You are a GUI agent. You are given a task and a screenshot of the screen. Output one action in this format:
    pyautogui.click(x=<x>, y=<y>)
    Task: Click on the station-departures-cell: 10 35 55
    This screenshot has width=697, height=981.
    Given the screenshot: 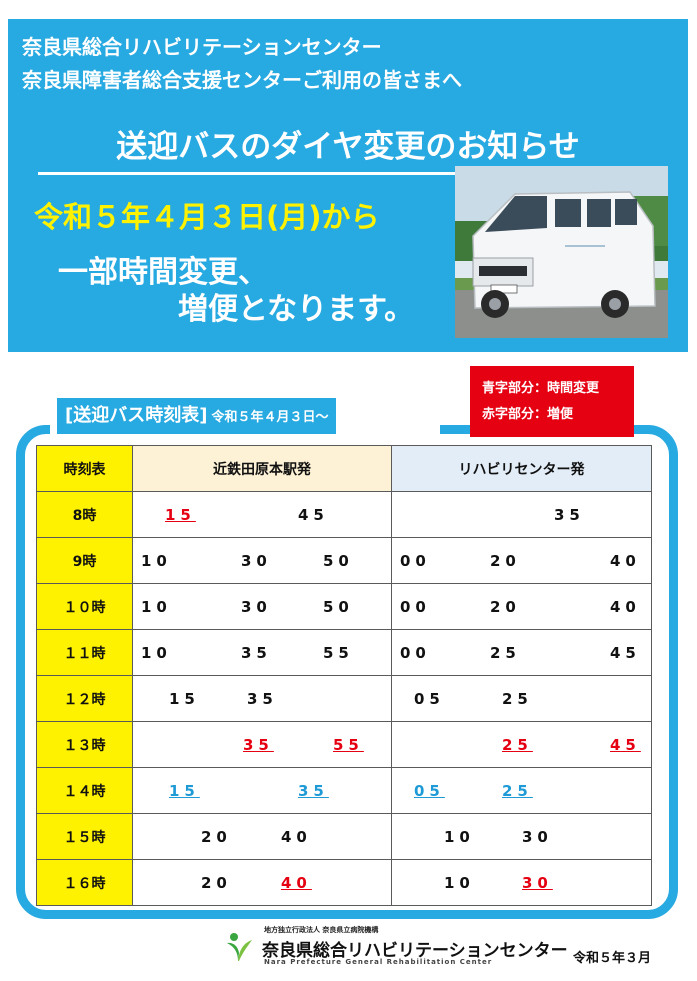 What is the action you would take?
    pyautogui.click(x=262, y=652)
    